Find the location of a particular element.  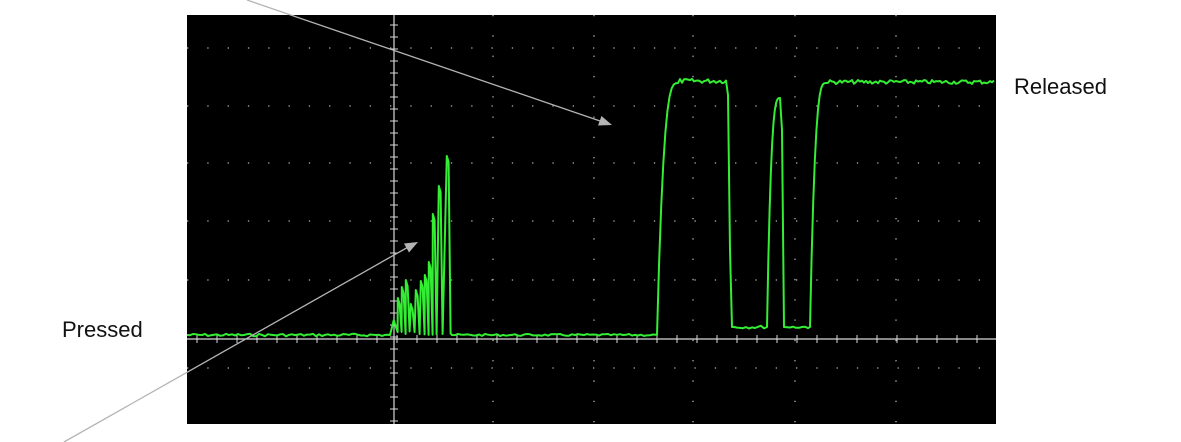

pressed-label: Pressed is located at coordinates (102, 329).